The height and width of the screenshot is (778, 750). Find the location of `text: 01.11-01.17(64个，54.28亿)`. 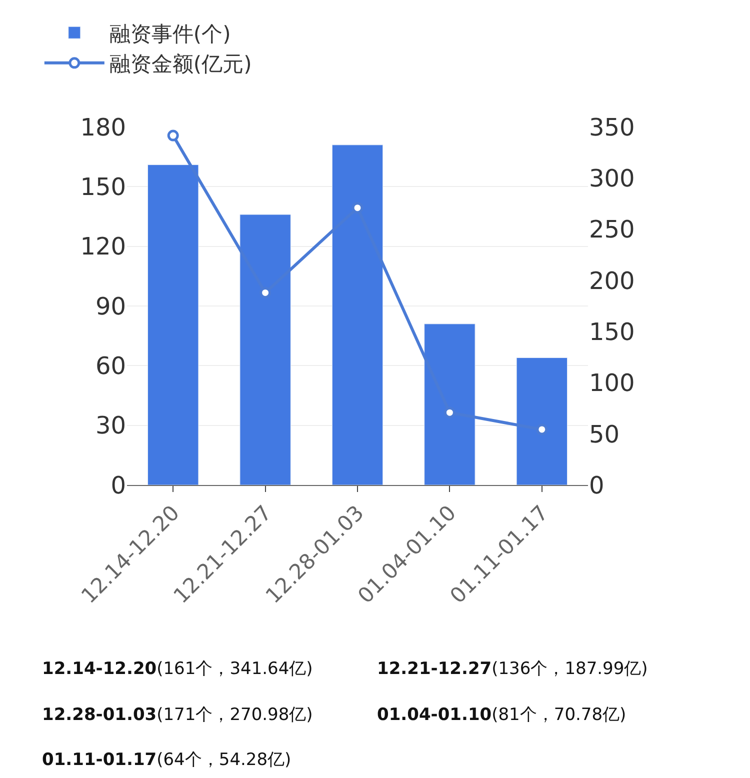

text: 01.11-01.17(64个，54.28亿) is located at coordinates (167, 760).